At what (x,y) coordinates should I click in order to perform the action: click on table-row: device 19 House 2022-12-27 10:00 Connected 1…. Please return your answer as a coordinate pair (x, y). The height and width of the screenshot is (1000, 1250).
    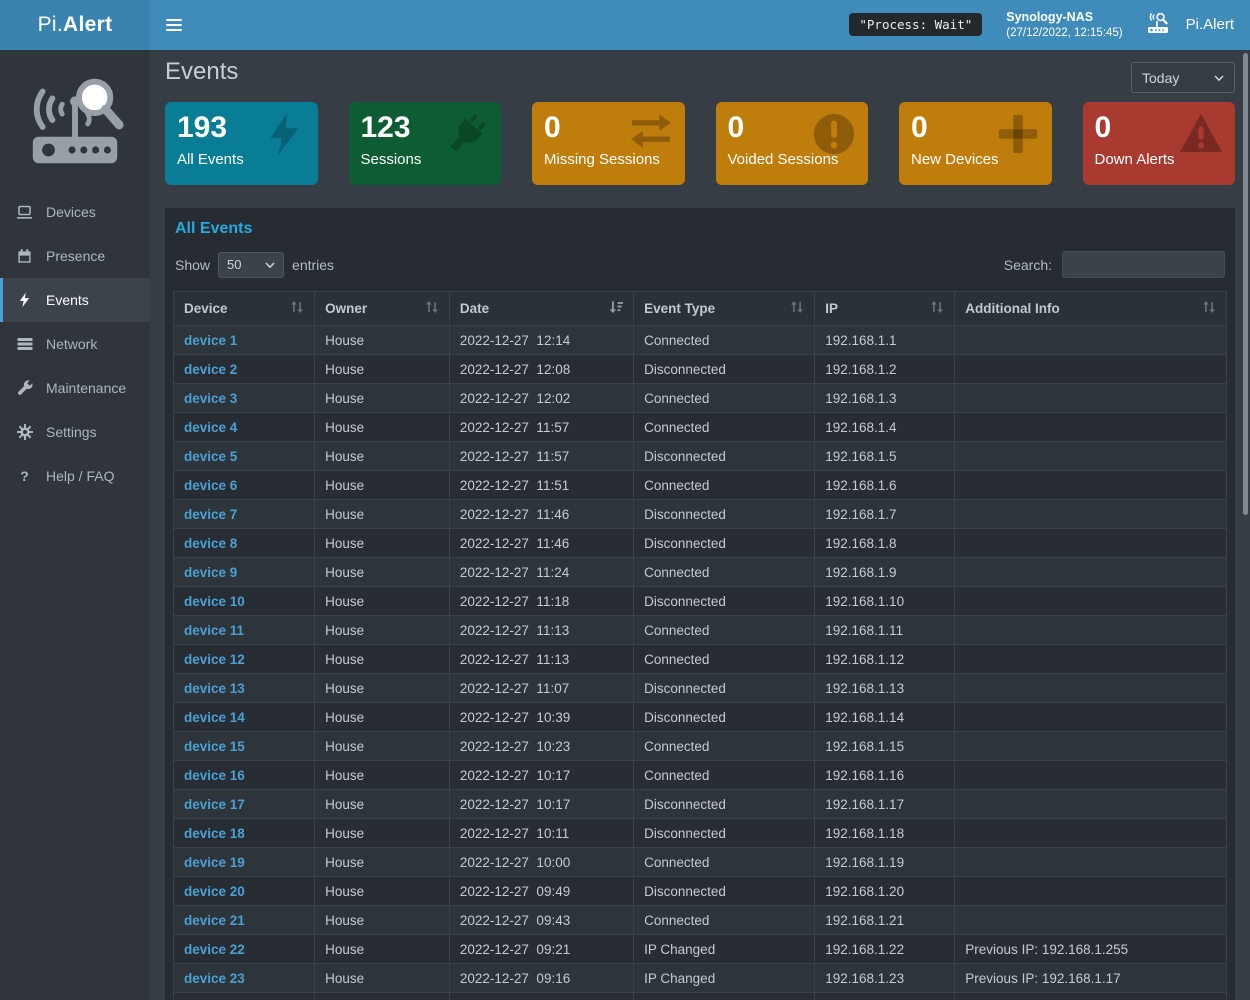
    Looking at the image, I should click on (699, 862).